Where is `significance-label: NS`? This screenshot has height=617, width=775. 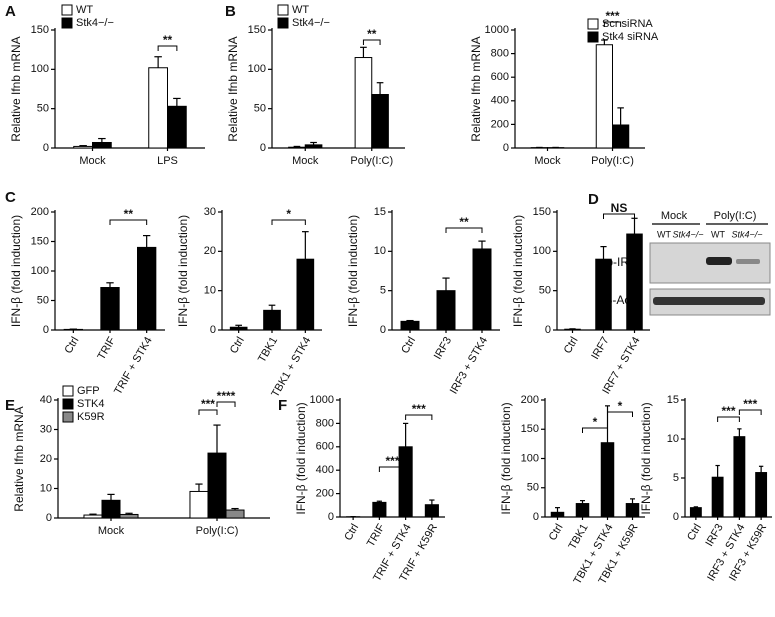 significance-label: NS is located at coordinates (619, 208).